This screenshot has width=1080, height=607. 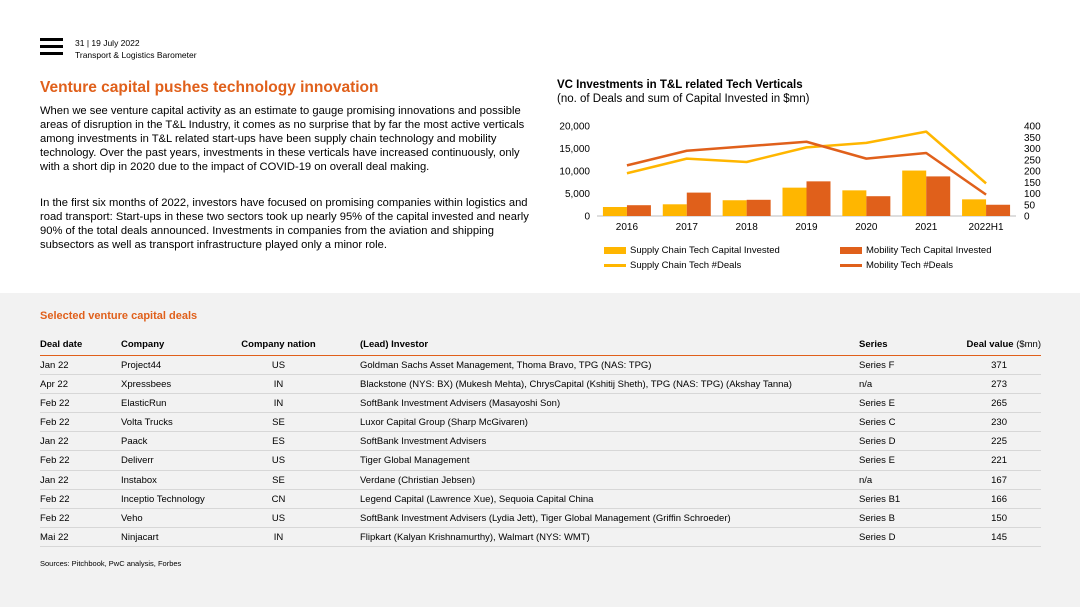 I want to click on y-left-tick-label: 5,000, so click(x=577, y=194).